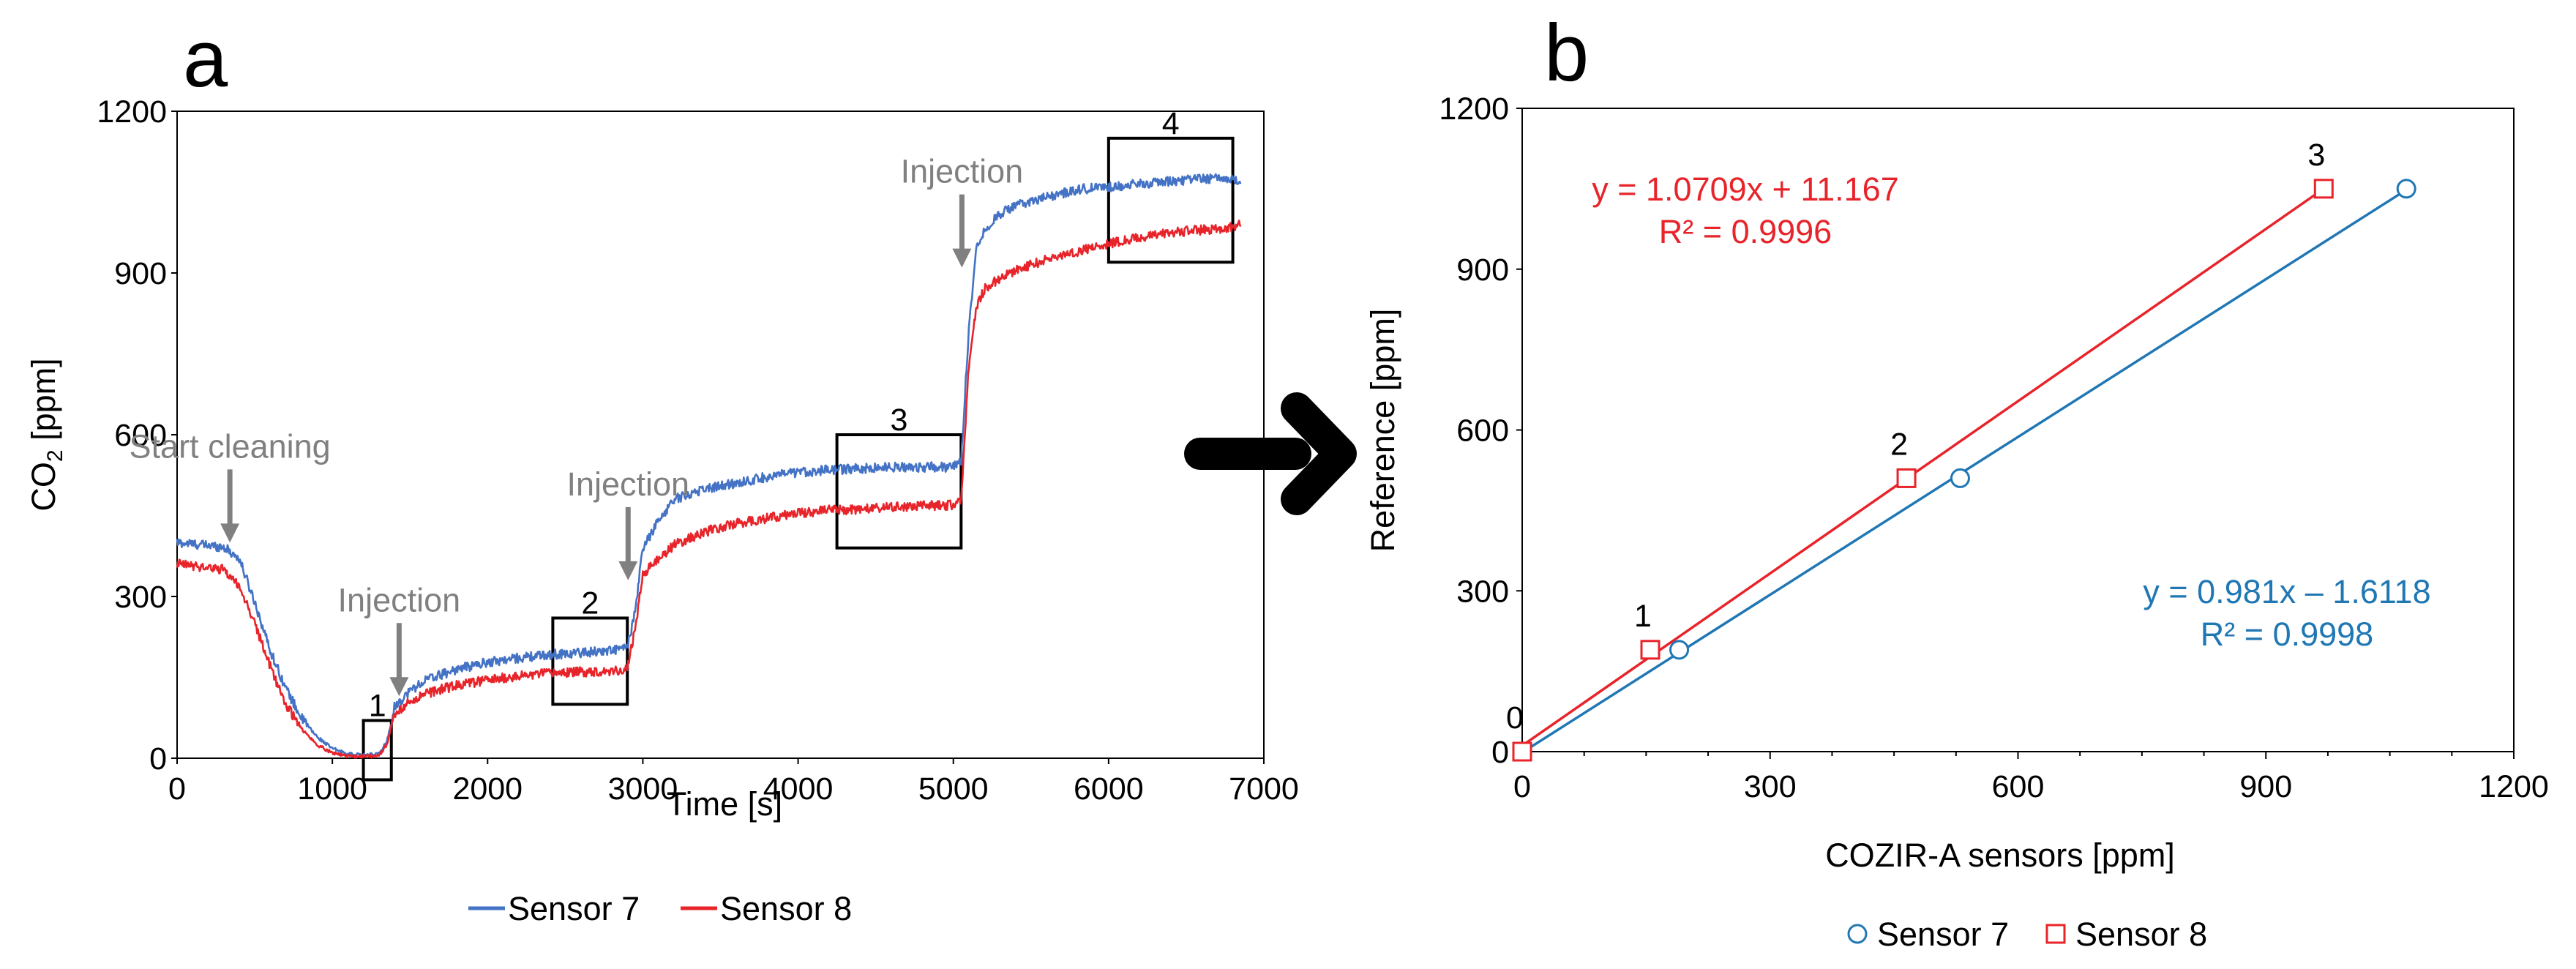 The width and height of the screenshot is (2576, 969). What do you see at coordinates (660, 908) in the screenshot?
I see `legend-a: Sensor 7 Sensor 8` at bounding box center [660, 908].